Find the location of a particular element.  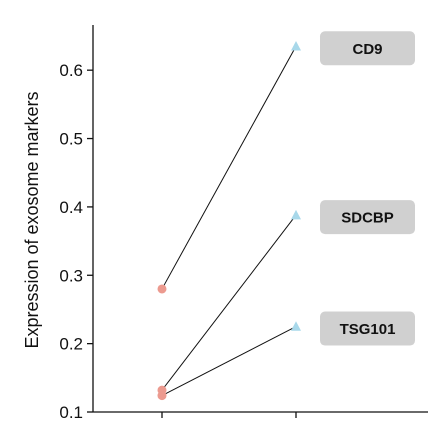

badge-label-tsg101: TSG101 is located at coordinates (368, 329).